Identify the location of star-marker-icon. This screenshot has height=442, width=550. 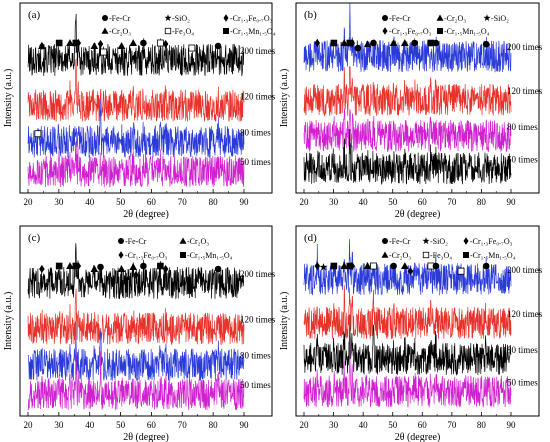
(426, 241).